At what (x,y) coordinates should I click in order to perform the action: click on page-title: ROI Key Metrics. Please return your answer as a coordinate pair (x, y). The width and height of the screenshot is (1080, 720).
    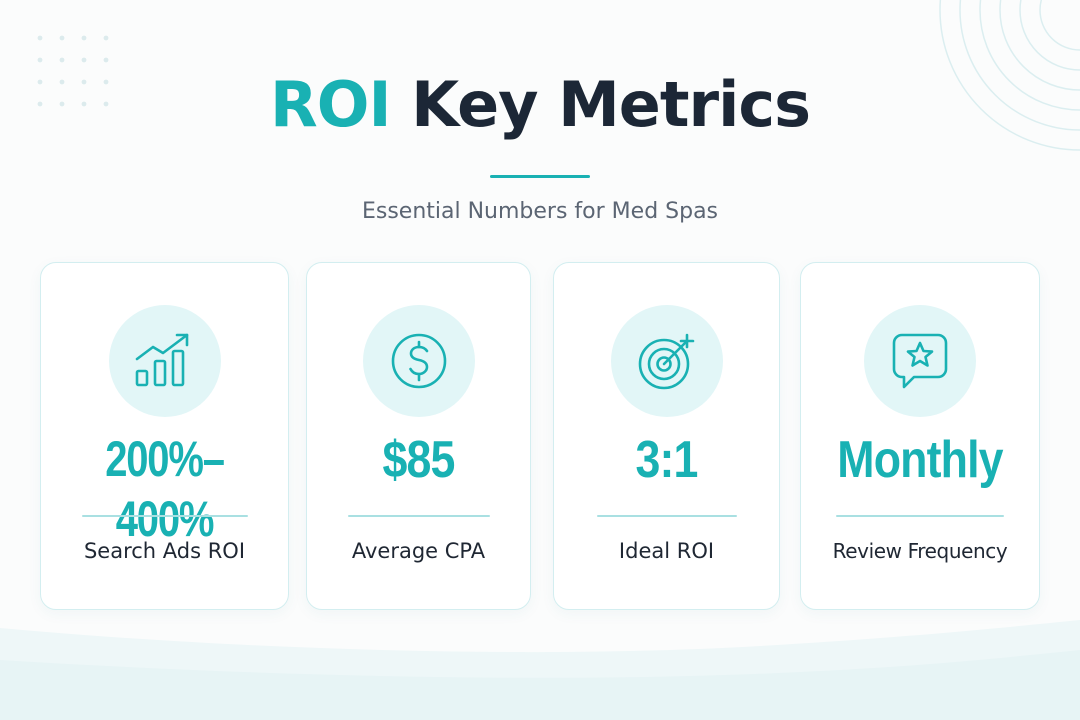
    Looking at the image, I should click on (540, 105).